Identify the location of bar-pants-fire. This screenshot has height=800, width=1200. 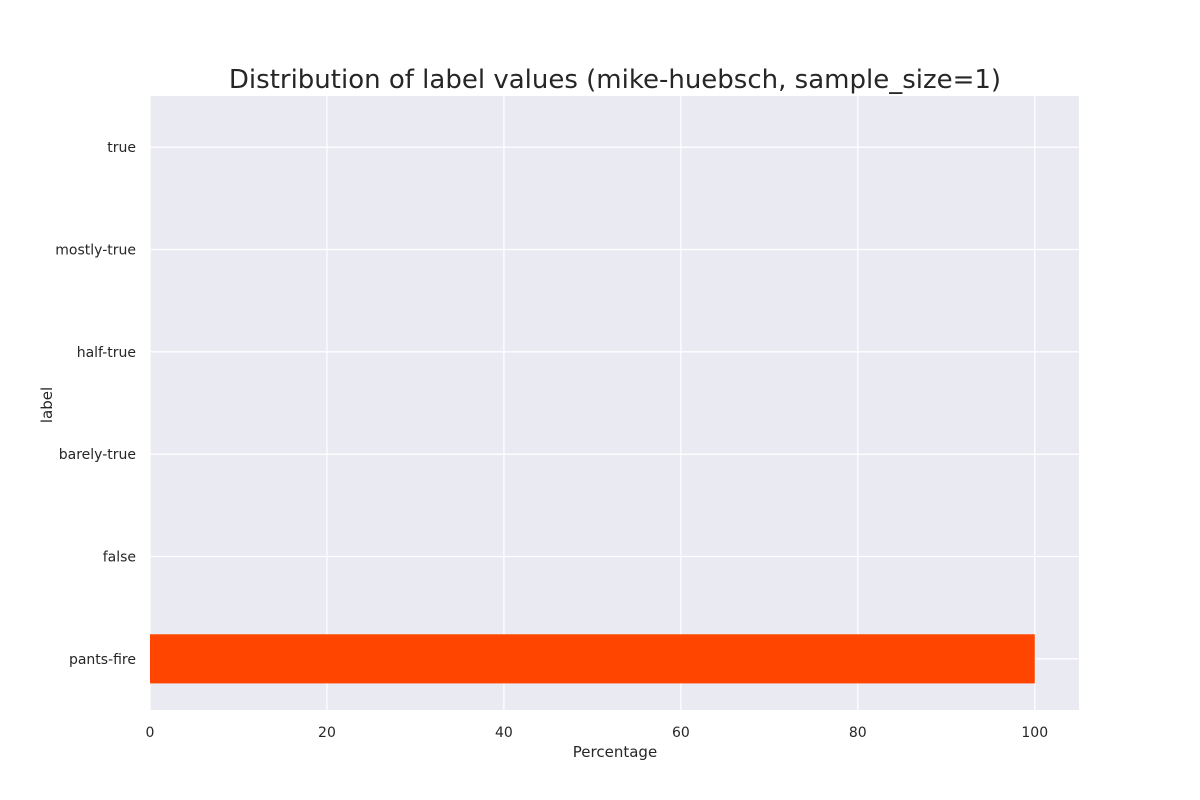
(592, 658).